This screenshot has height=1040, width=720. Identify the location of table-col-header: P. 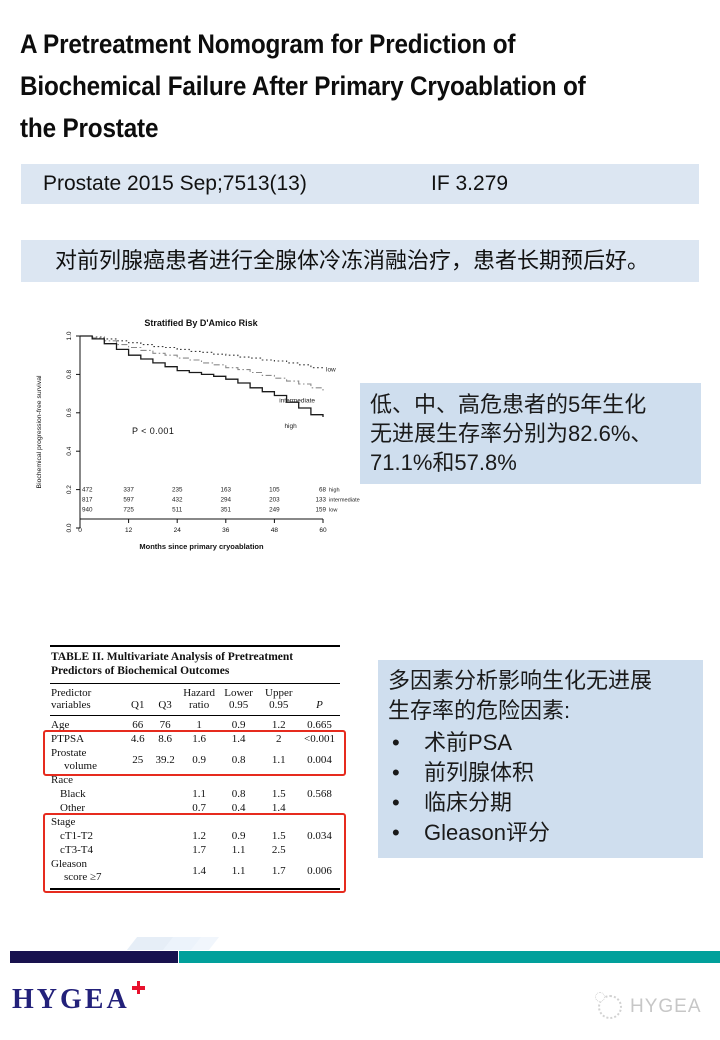
(319, 700).